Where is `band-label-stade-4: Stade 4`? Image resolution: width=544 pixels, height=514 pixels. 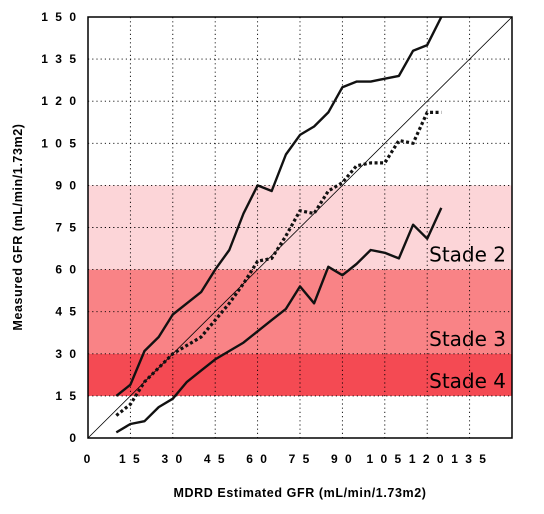
band-label-stade-4: Stade 4 is located at coordinates (467, 381).